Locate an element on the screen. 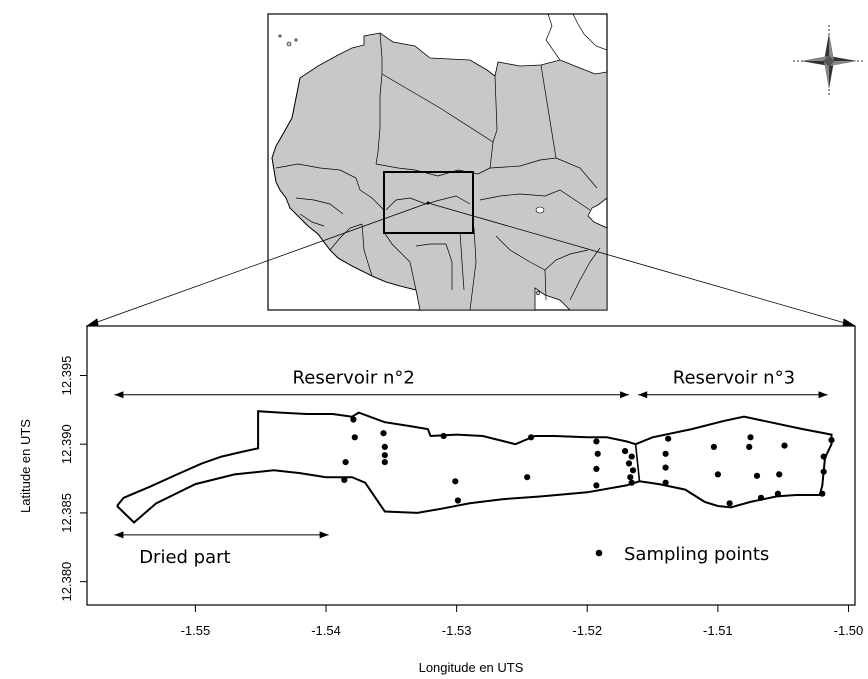 Image resolution: width=868 pixels, height=679 pixels. annotation-label: Dried part is located at coordinates (184, 557).